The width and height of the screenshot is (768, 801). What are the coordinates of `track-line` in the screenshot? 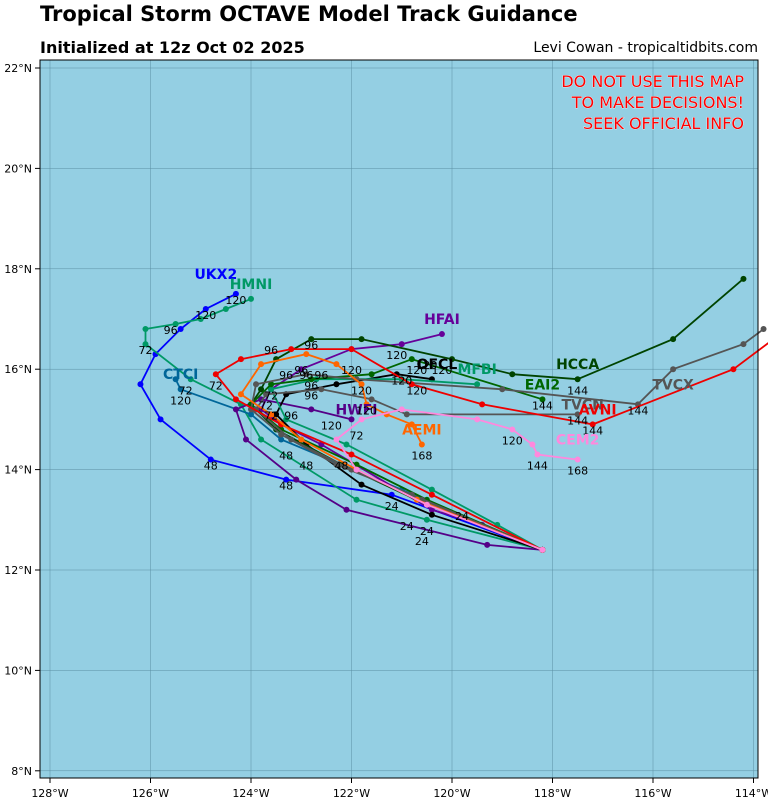 It's located at (391, 452).